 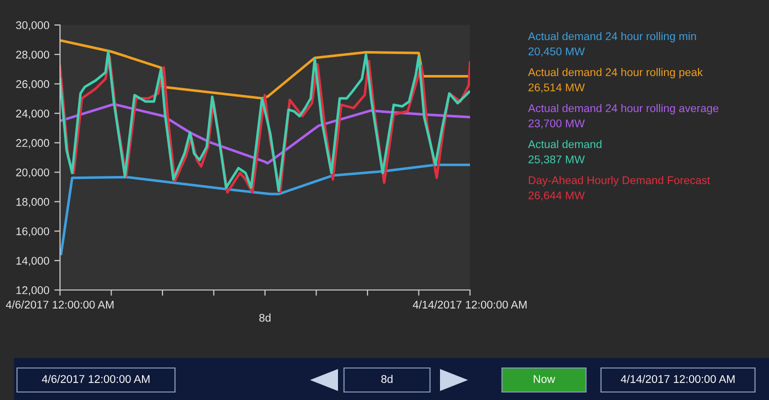 I want to click on text: Now, so click(x=545, y=379).